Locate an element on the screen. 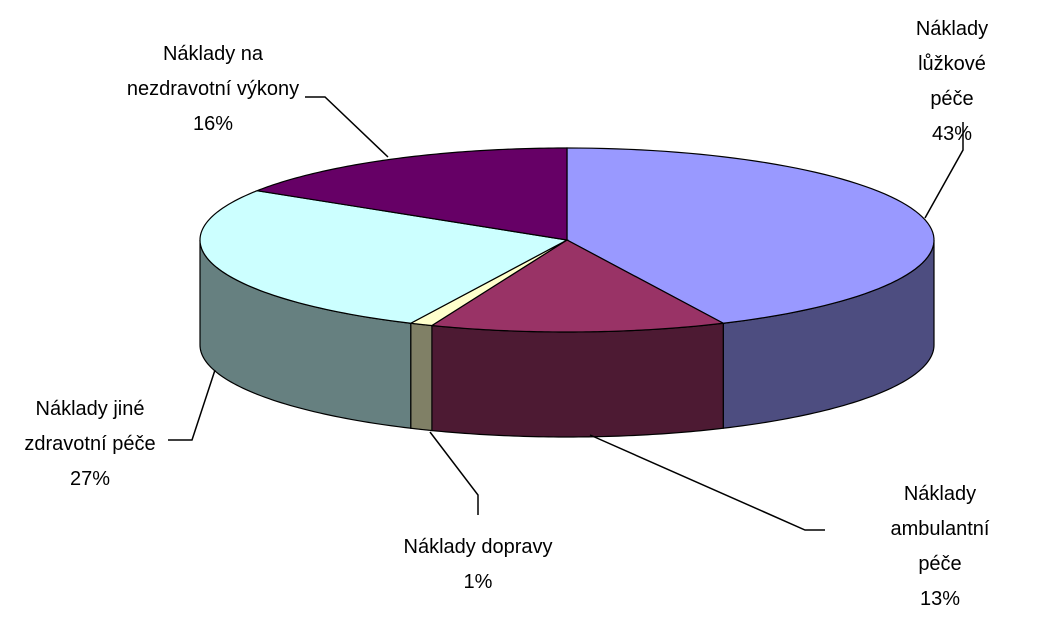 This screenshot has width=1053, height=617. slice-label: Náklady dopravy 1% is located at coordinates (478, 565).